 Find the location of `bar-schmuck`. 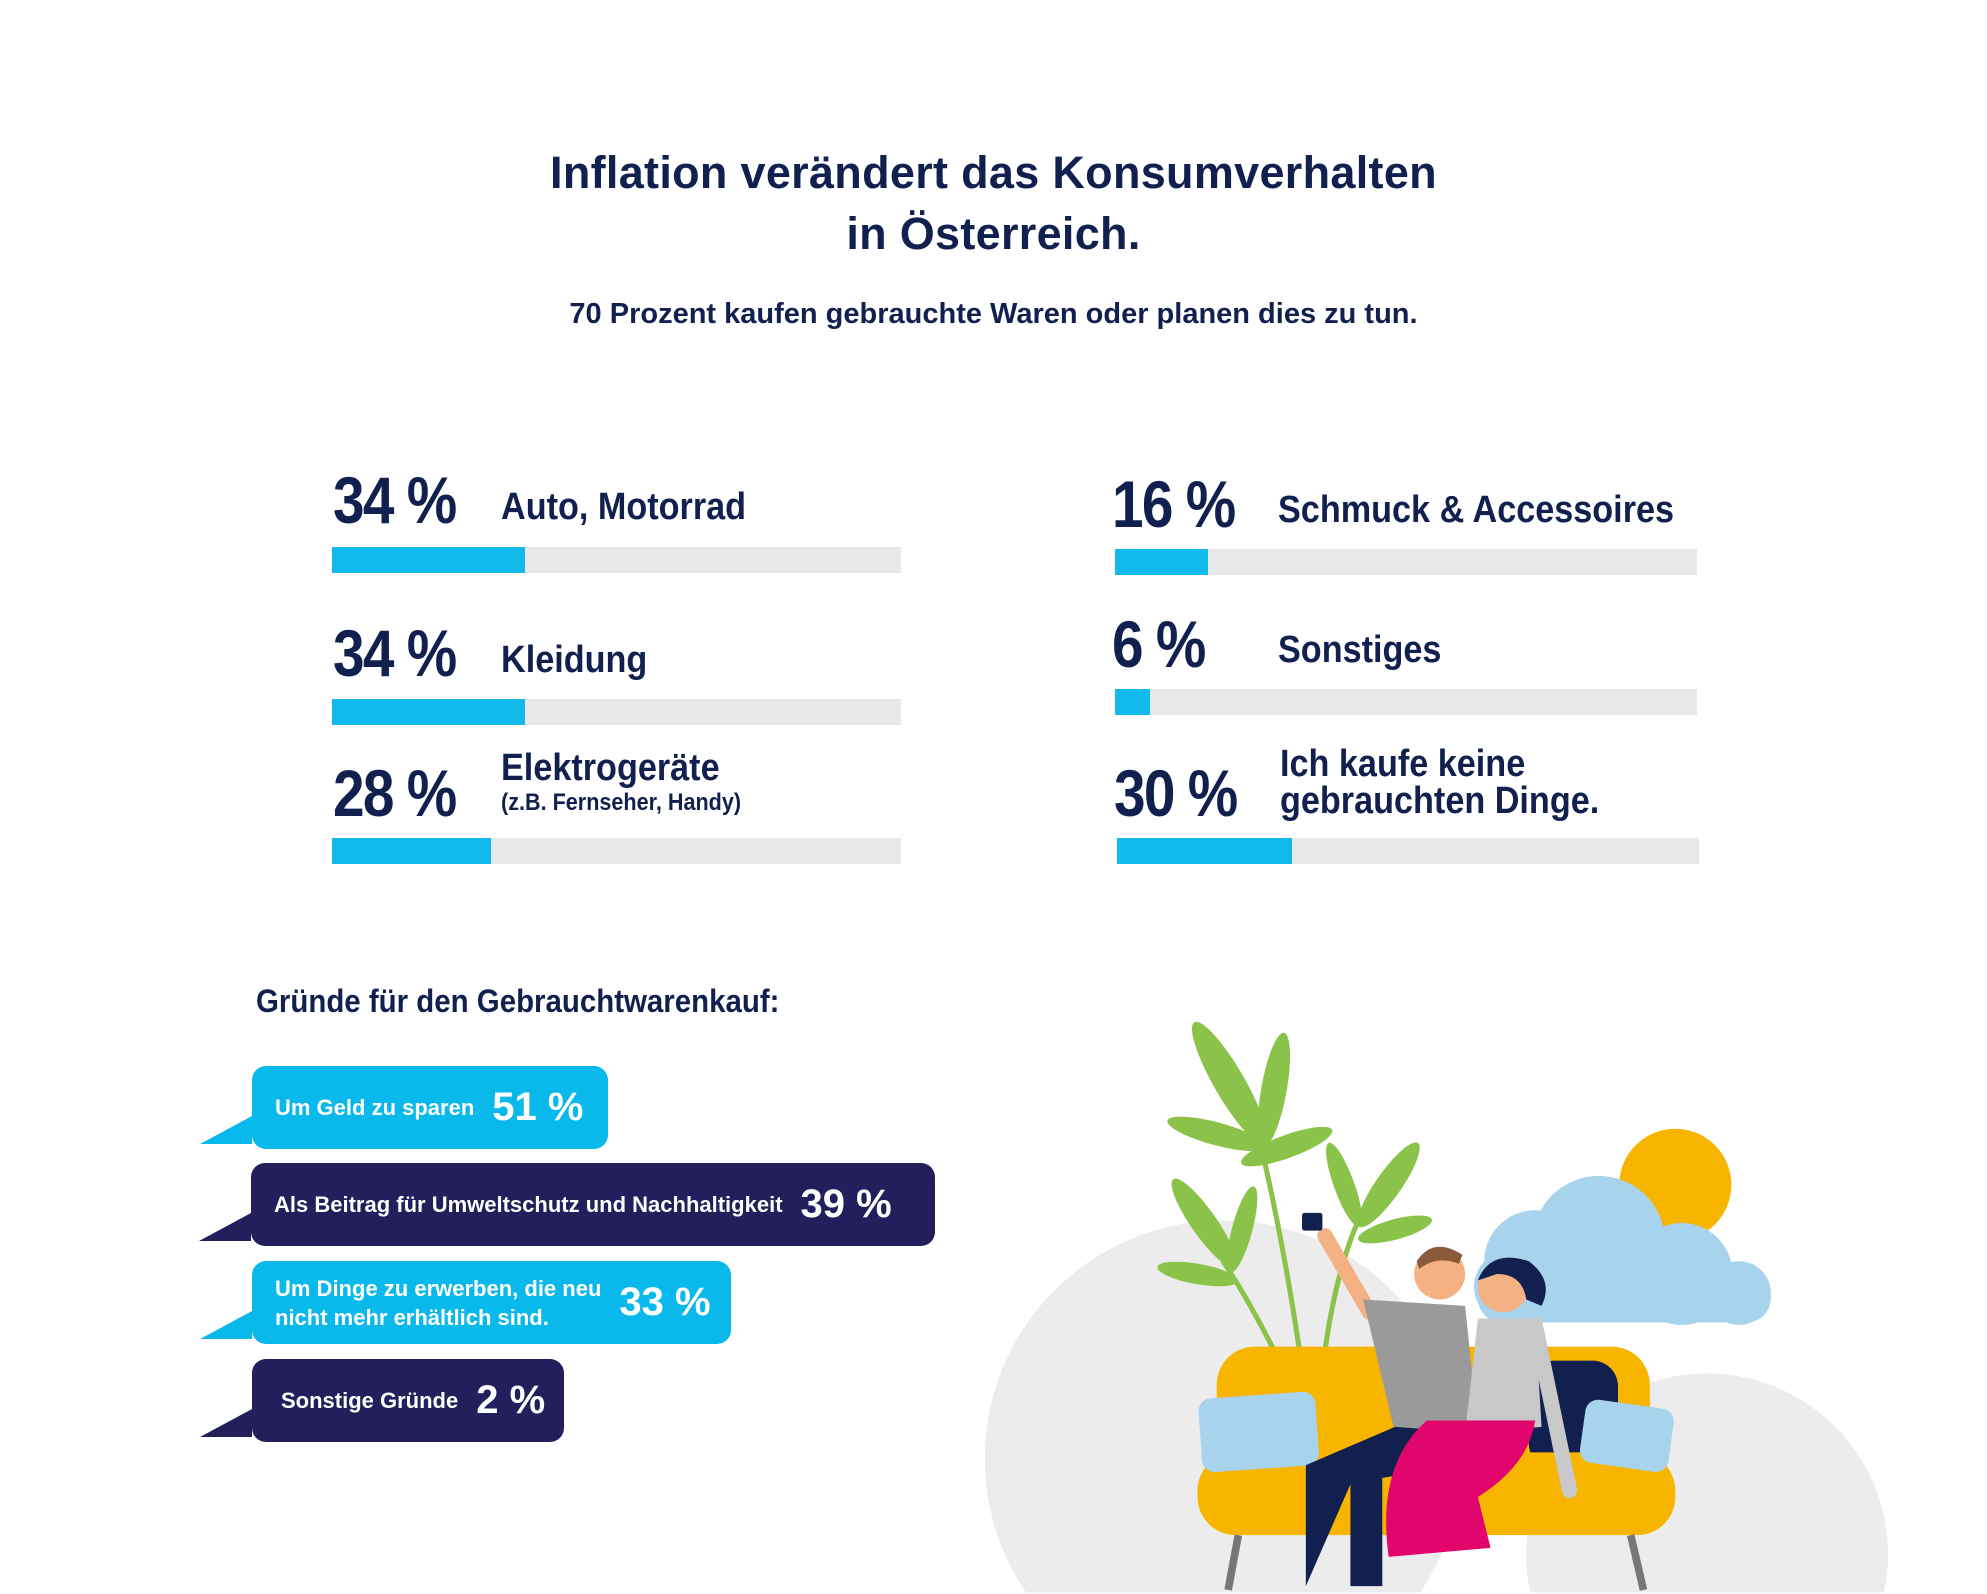

bar-schmuck is located at coordinates (1406, 562).